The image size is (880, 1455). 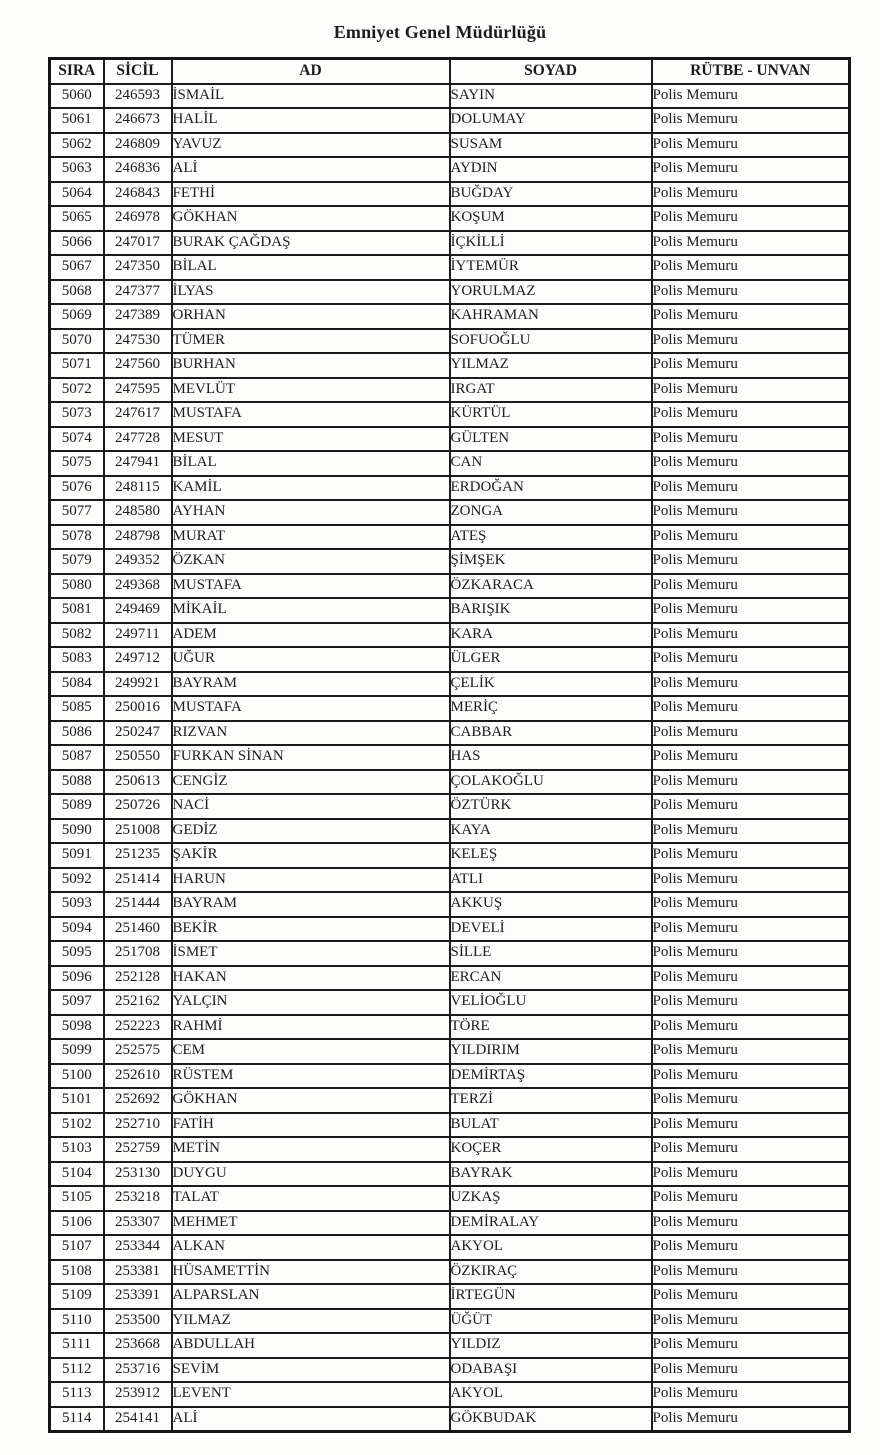 What do you see at coordinates (550, 830) in the screenshot?
I see `cell-soyad: KAYA` at bounding box center [550, 830].